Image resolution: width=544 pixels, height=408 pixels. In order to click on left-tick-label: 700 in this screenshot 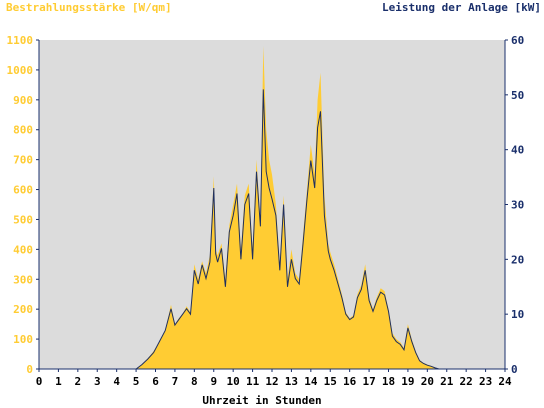, I will do `click(23, 160)`.